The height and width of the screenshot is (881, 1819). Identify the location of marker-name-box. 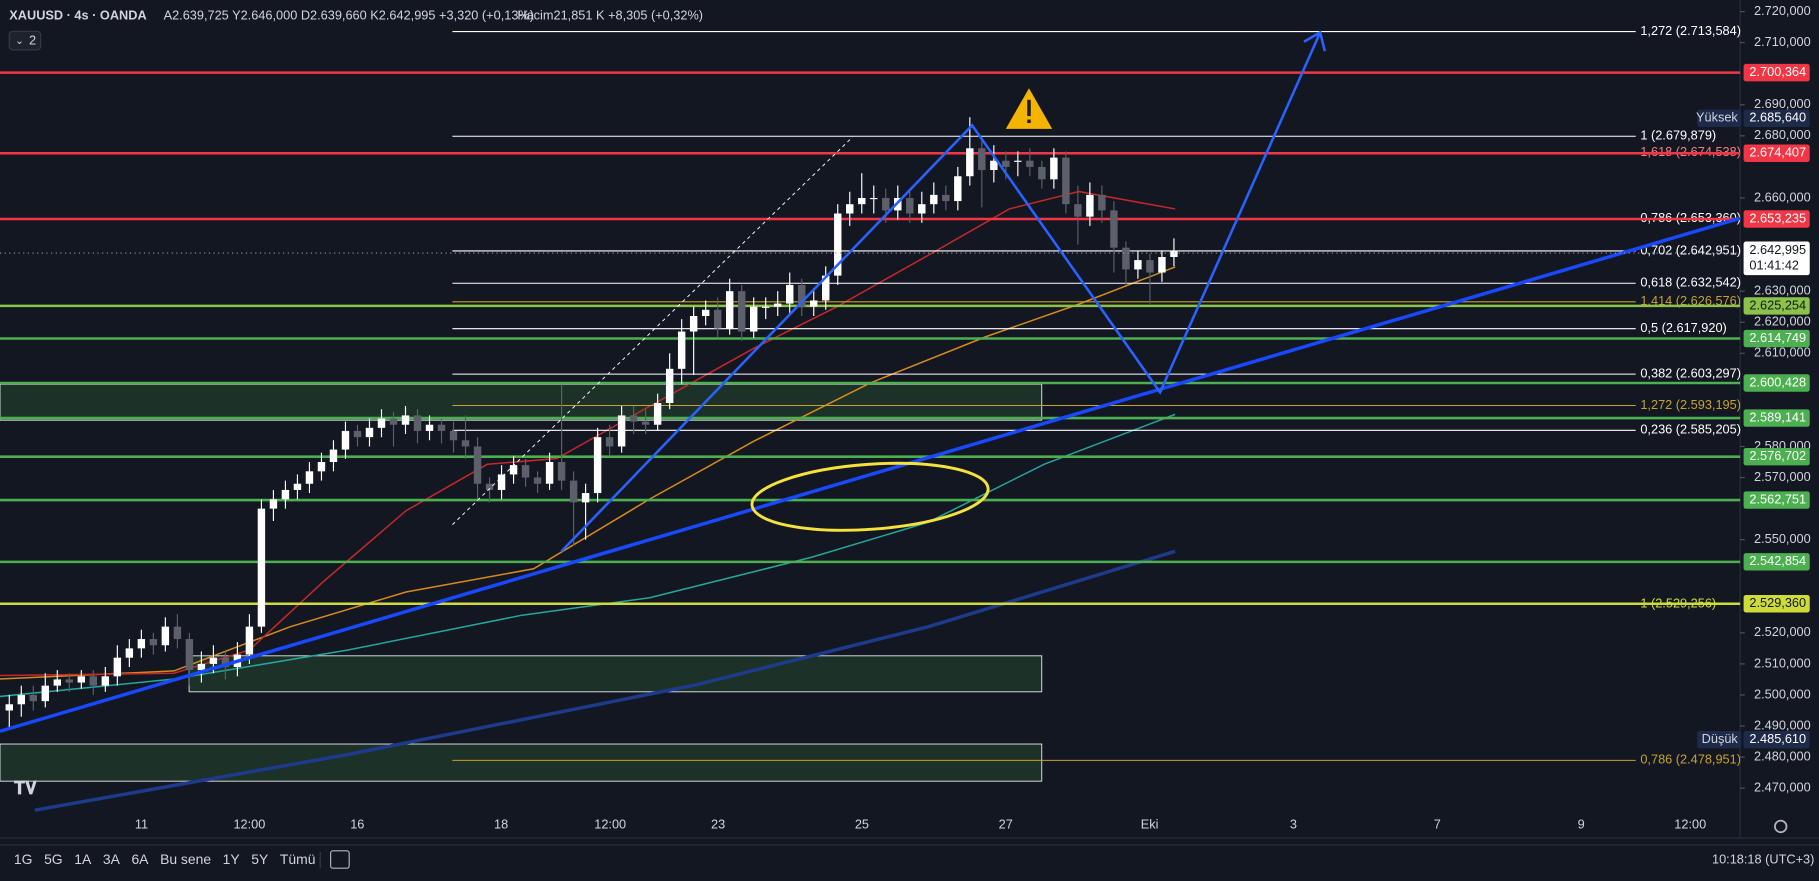
(1719, 118).